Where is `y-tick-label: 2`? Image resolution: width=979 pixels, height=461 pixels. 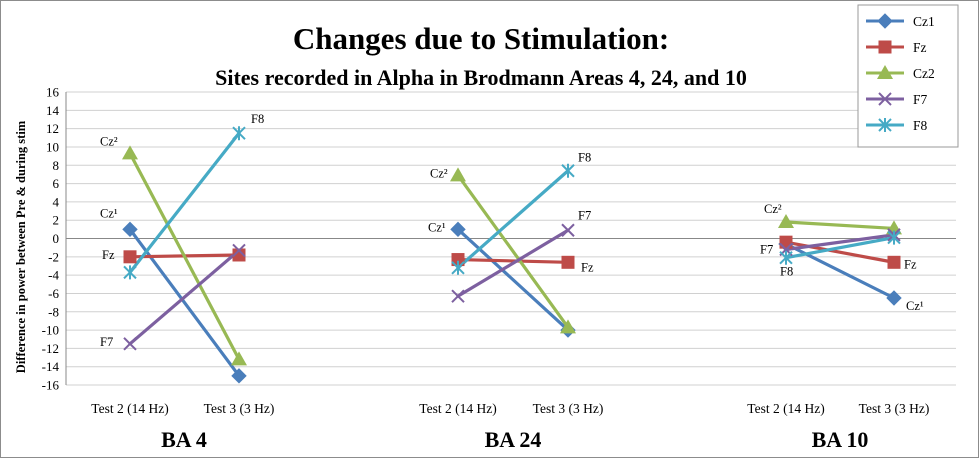
y-tick-label: 2 is located at coordinates (56, 220).